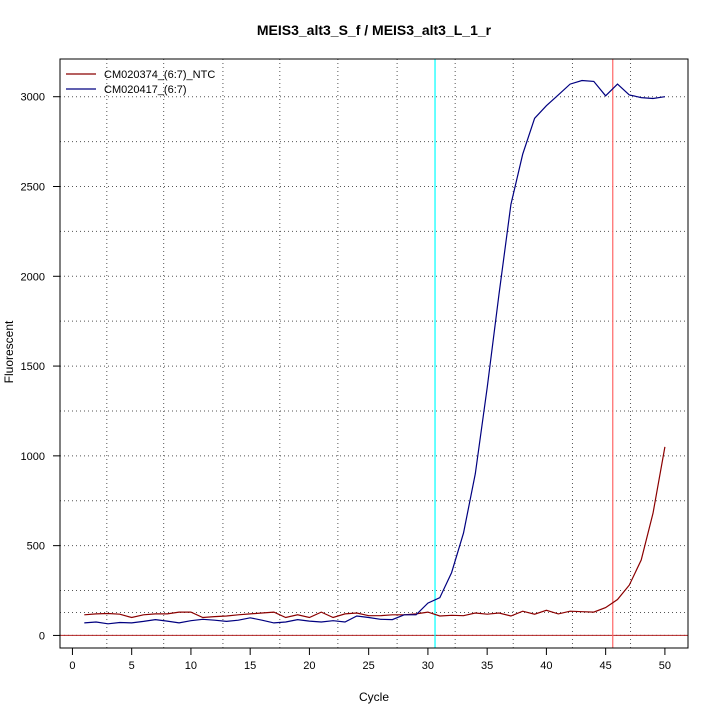  I want to click on x-tick-label: 35, so click(487, 666).